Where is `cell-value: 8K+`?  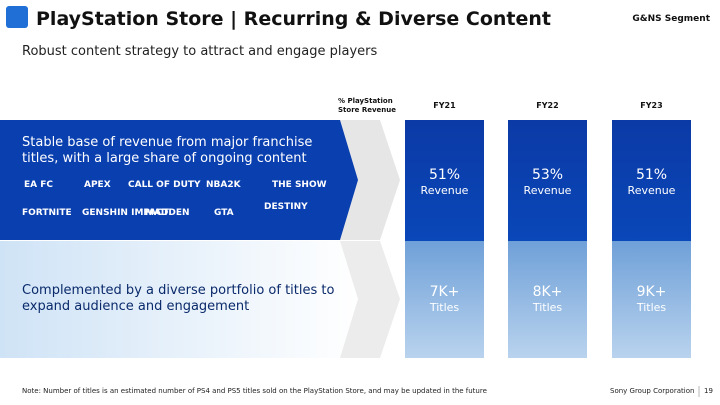 cell-value: 8K+ is located at coordinates (547, 292).